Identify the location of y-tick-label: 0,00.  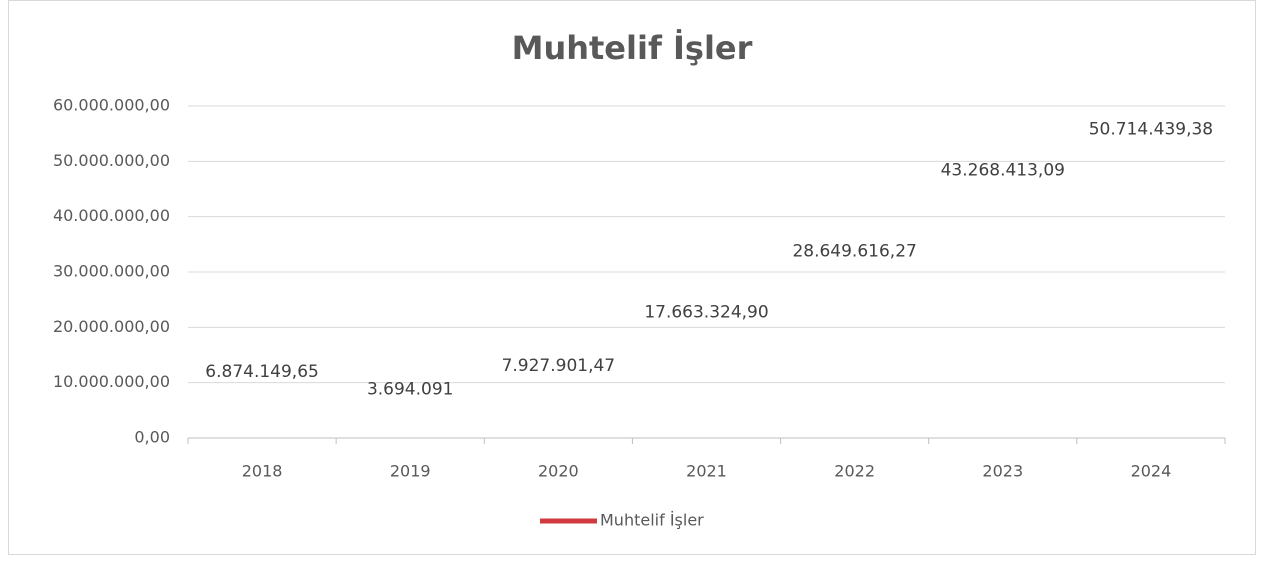
(152, 437).